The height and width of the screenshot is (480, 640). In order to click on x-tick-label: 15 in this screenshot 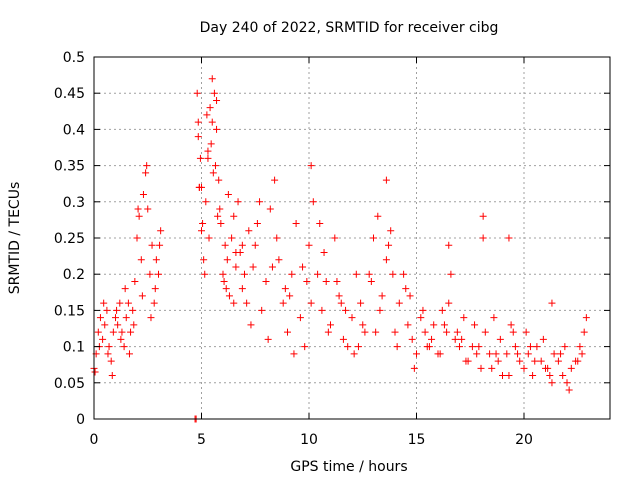, I will do `click(417, 440)`.